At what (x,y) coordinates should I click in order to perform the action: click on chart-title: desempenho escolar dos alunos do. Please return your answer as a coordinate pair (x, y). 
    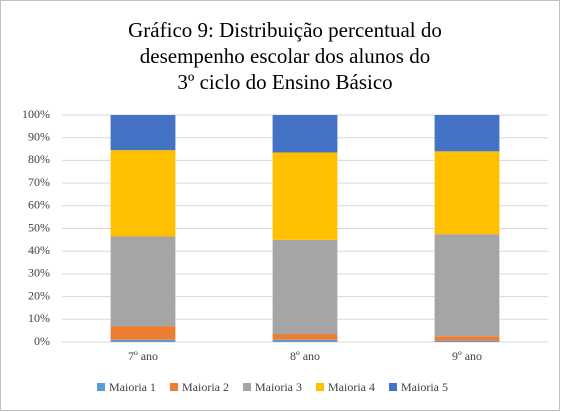
    Looking at the image, I should click on (285, 56).